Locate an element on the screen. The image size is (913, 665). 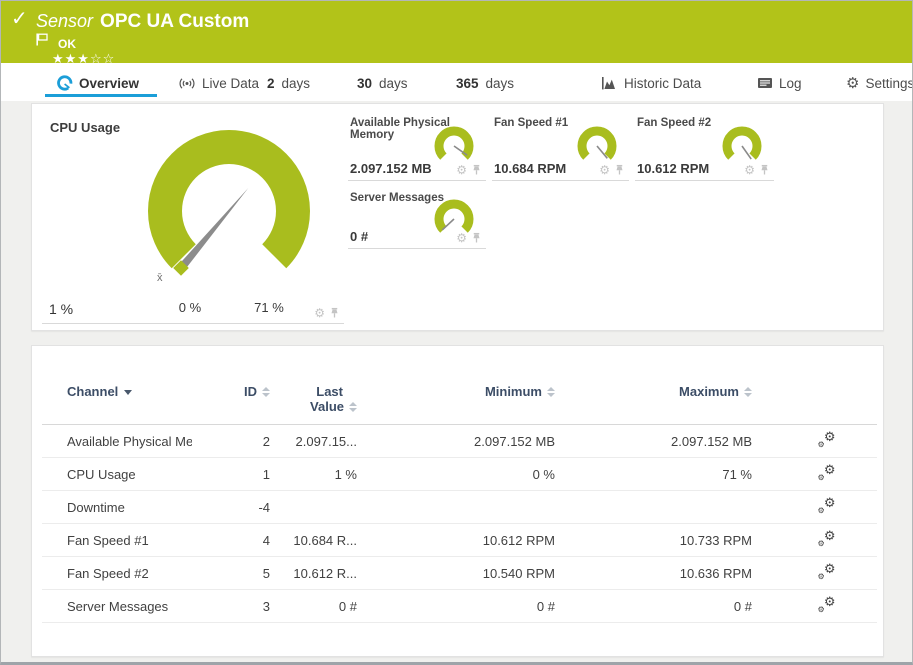
tab-365-days-label: days is located at coordinates (500, 83).